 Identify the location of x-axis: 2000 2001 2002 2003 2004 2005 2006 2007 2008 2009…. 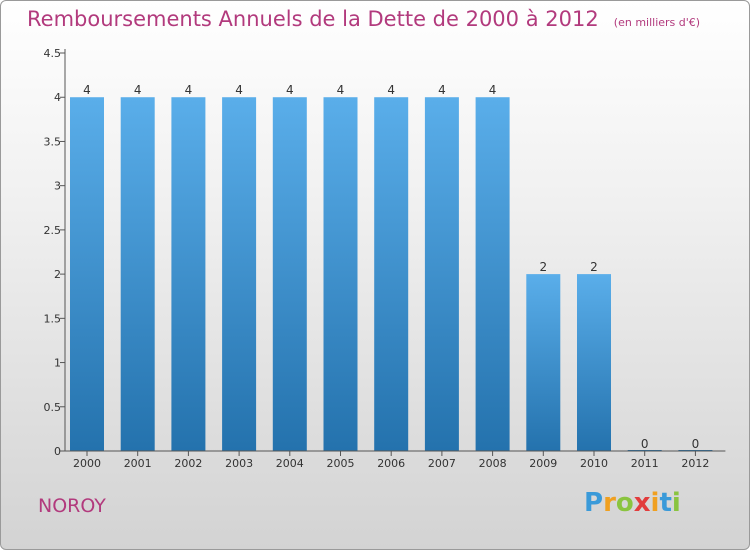
(395, 460).